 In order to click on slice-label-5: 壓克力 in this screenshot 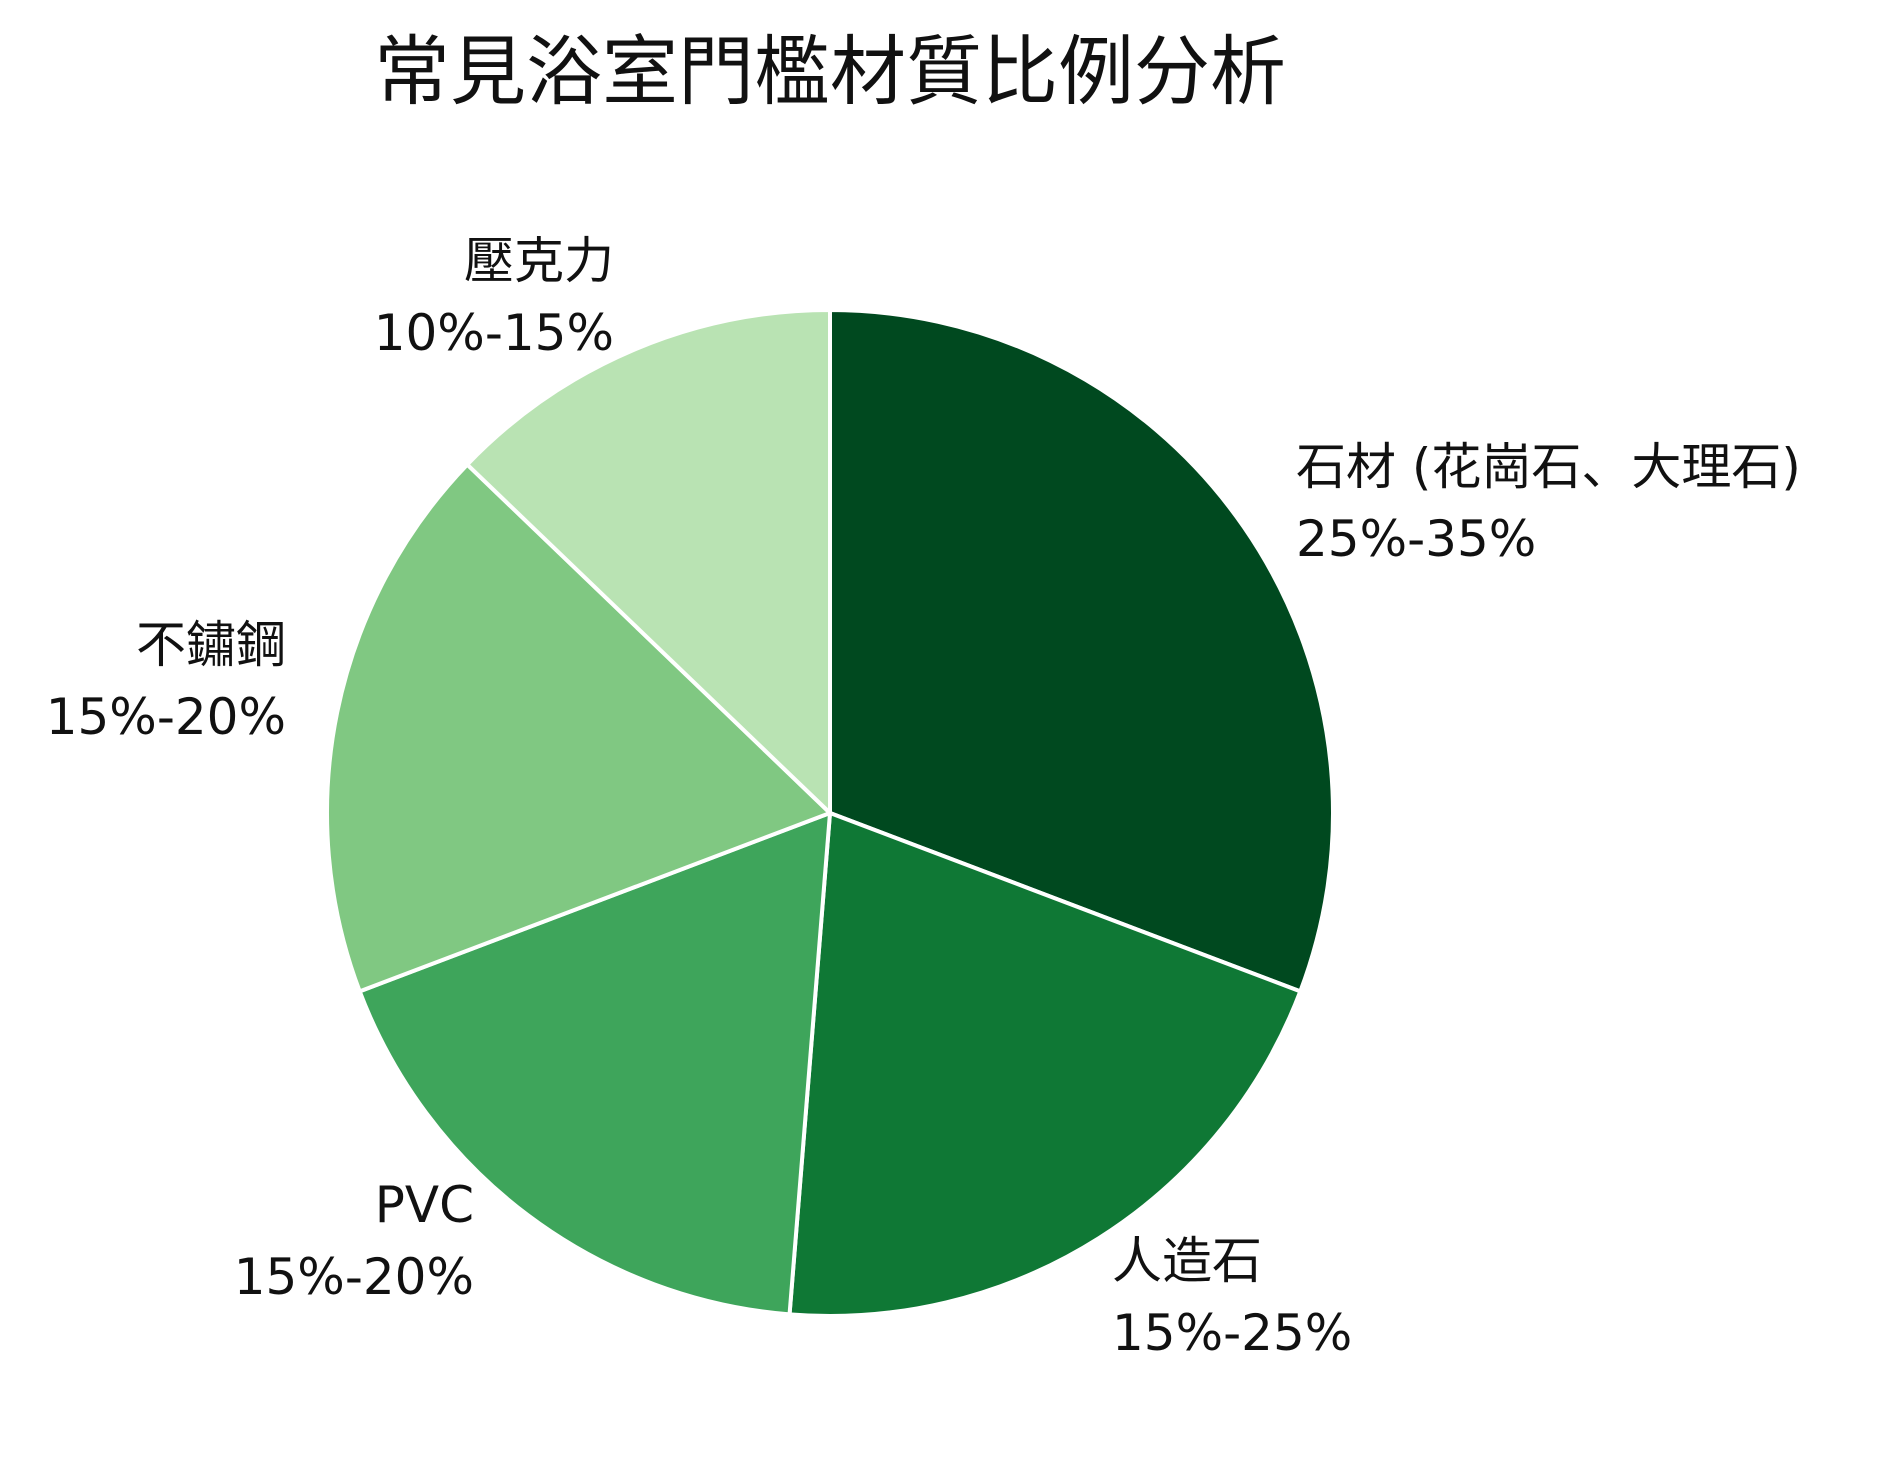, I will do `click(539, 261)`.